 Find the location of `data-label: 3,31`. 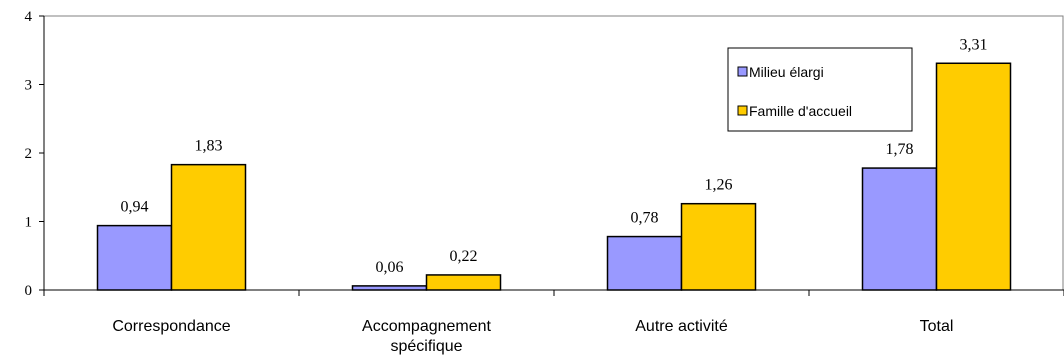

data-label: 3,31 is located at coordinates (974, 44).